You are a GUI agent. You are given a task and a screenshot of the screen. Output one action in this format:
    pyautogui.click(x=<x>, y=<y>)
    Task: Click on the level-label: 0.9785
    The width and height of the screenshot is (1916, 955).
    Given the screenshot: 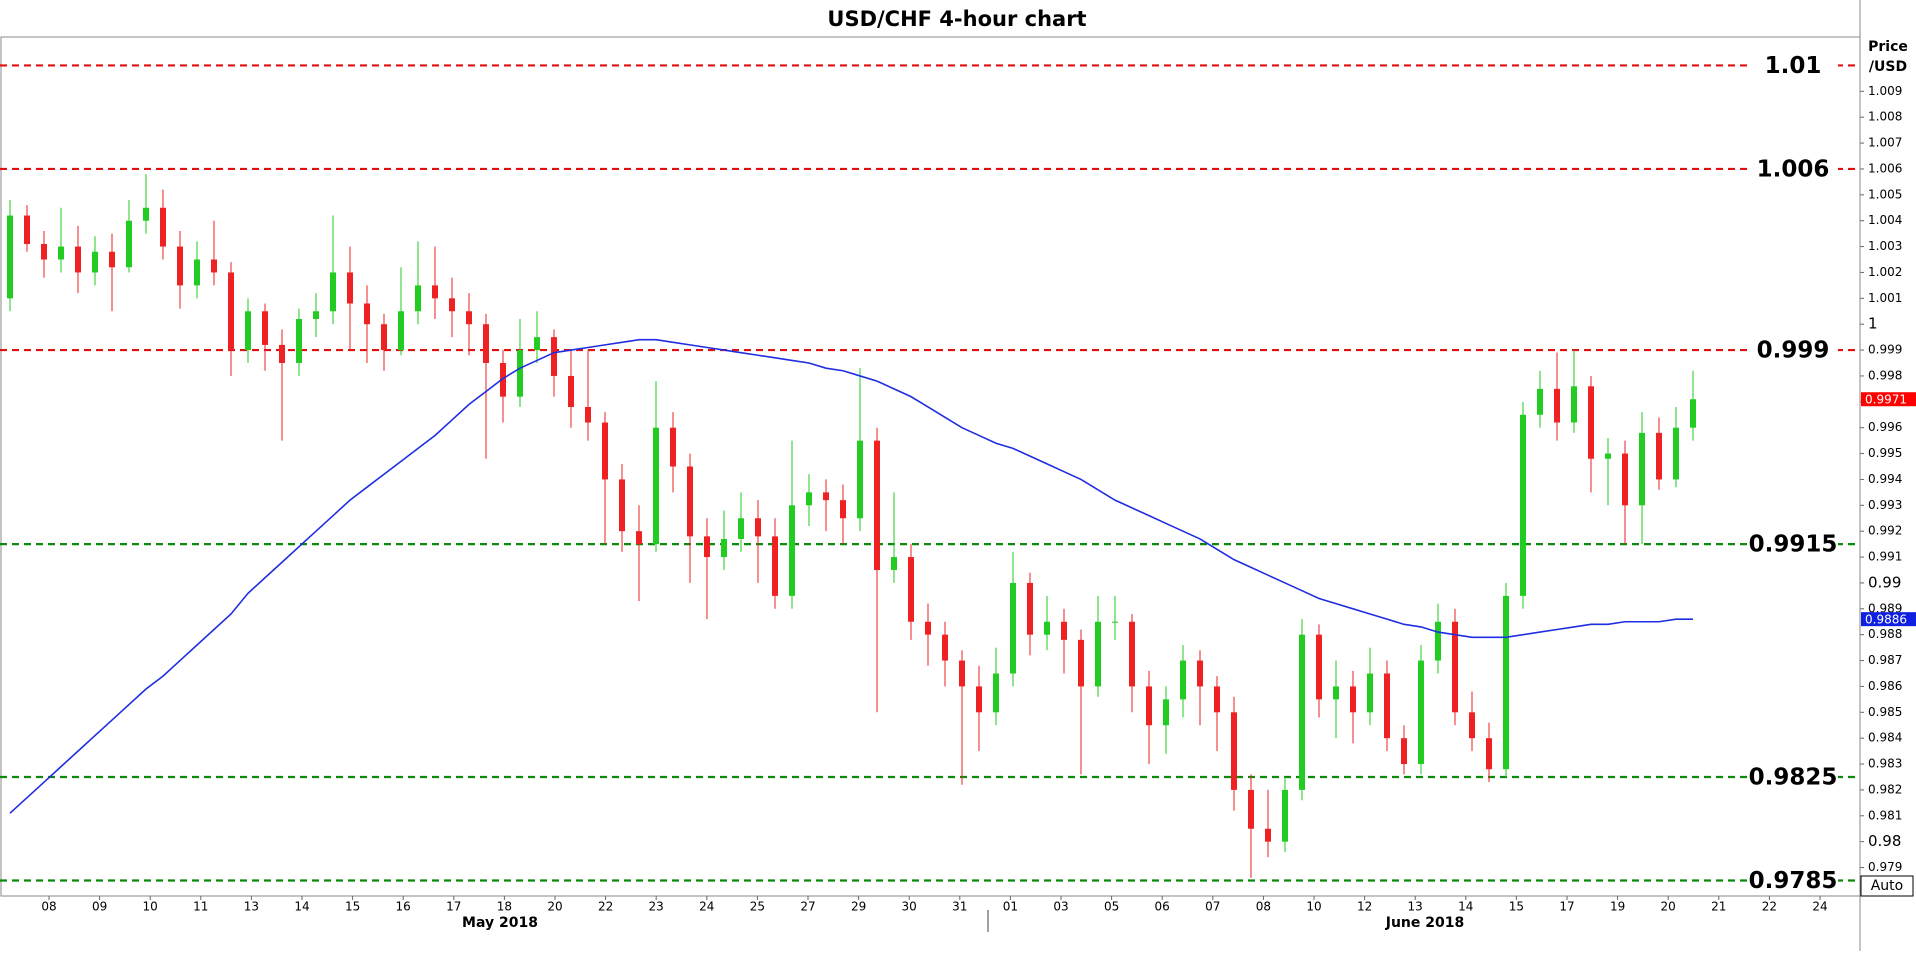 What is the action you would take?
    pyautogui.click(x=1793, y=881)
    